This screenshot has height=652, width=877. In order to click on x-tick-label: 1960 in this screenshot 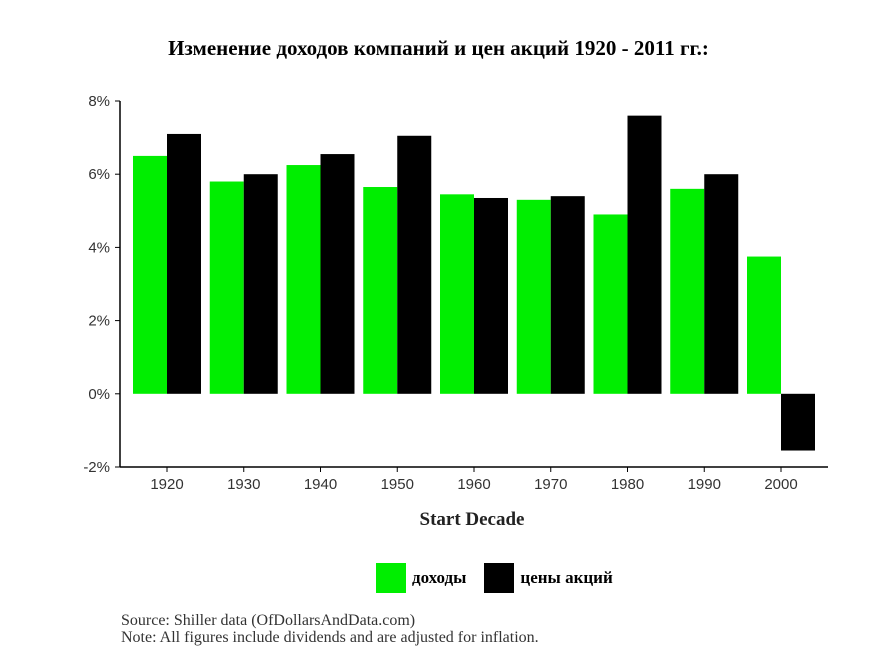, I will do `click(473, 484)`.